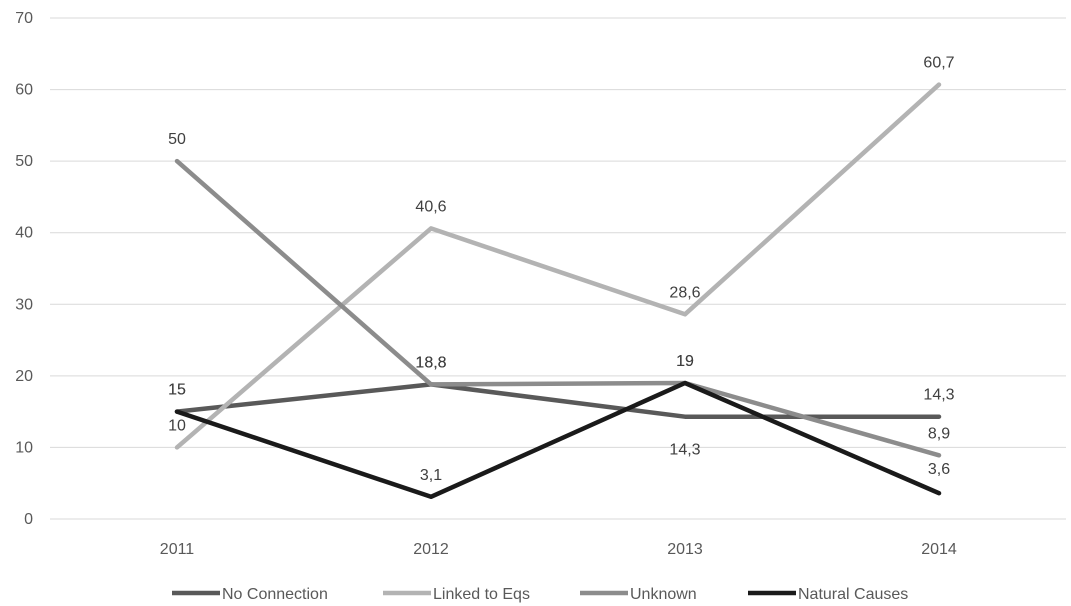 The height and width of the screenshot is (606, 1071). I want to click on y-tick-label: 0, so click(28, 519).